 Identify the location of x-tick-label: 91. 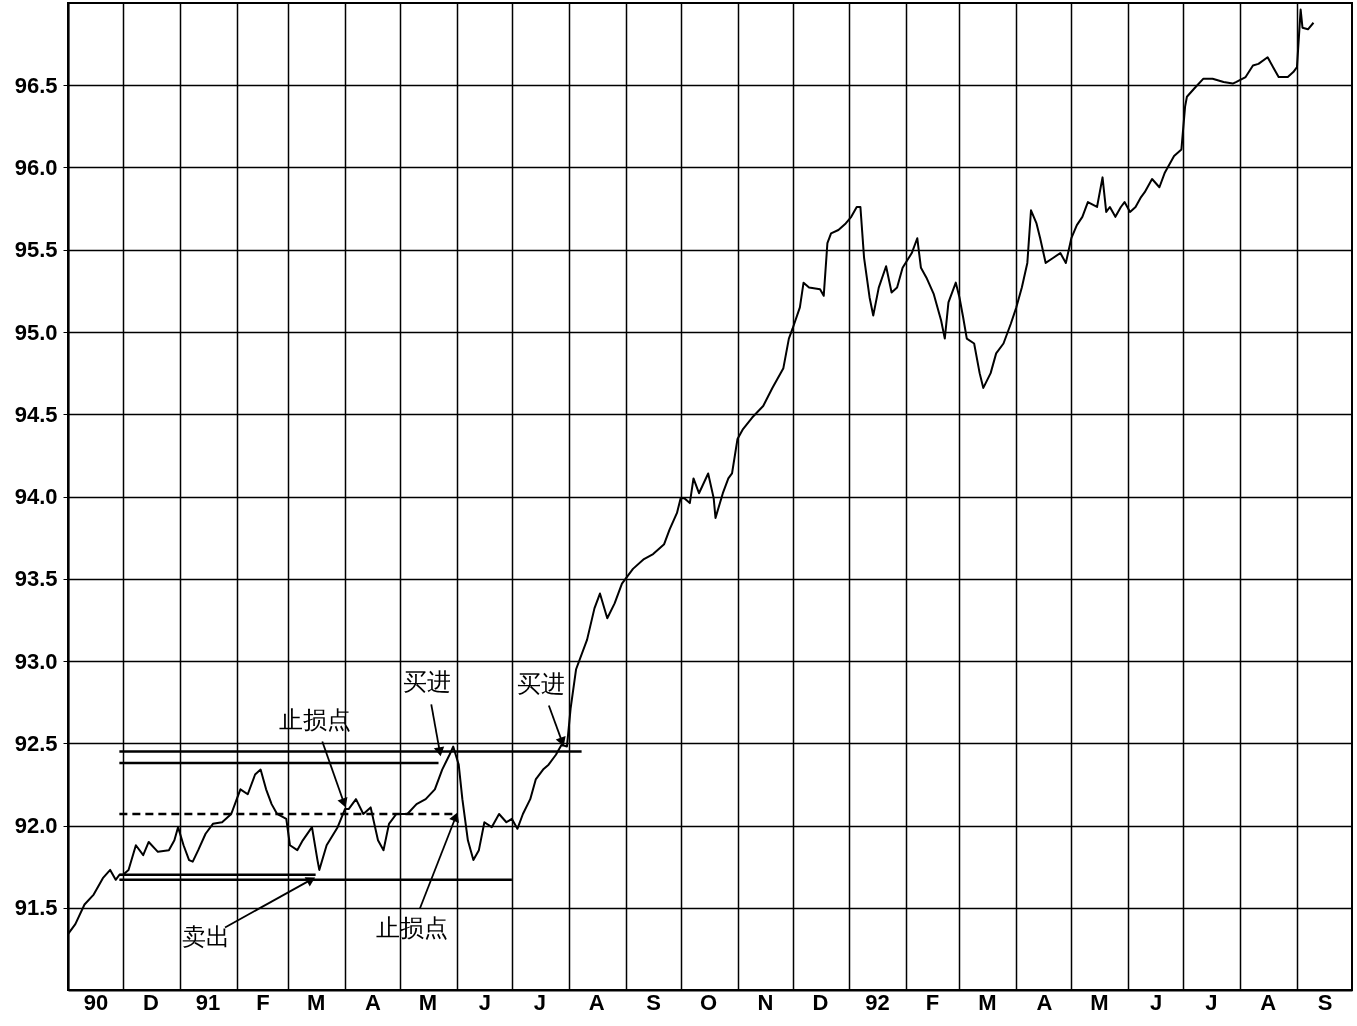
(208, 1002).